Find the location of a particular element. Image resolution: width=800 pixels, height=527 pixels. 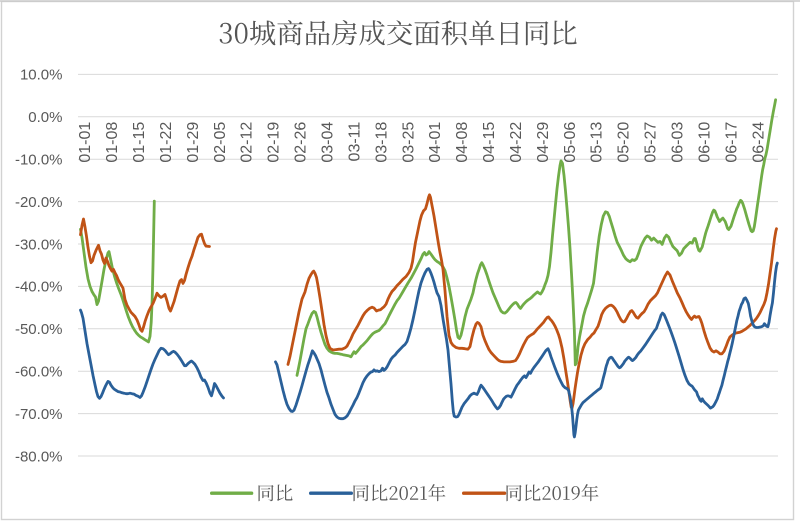

svg-text: 02-19 is located at coordinates (274, 142).